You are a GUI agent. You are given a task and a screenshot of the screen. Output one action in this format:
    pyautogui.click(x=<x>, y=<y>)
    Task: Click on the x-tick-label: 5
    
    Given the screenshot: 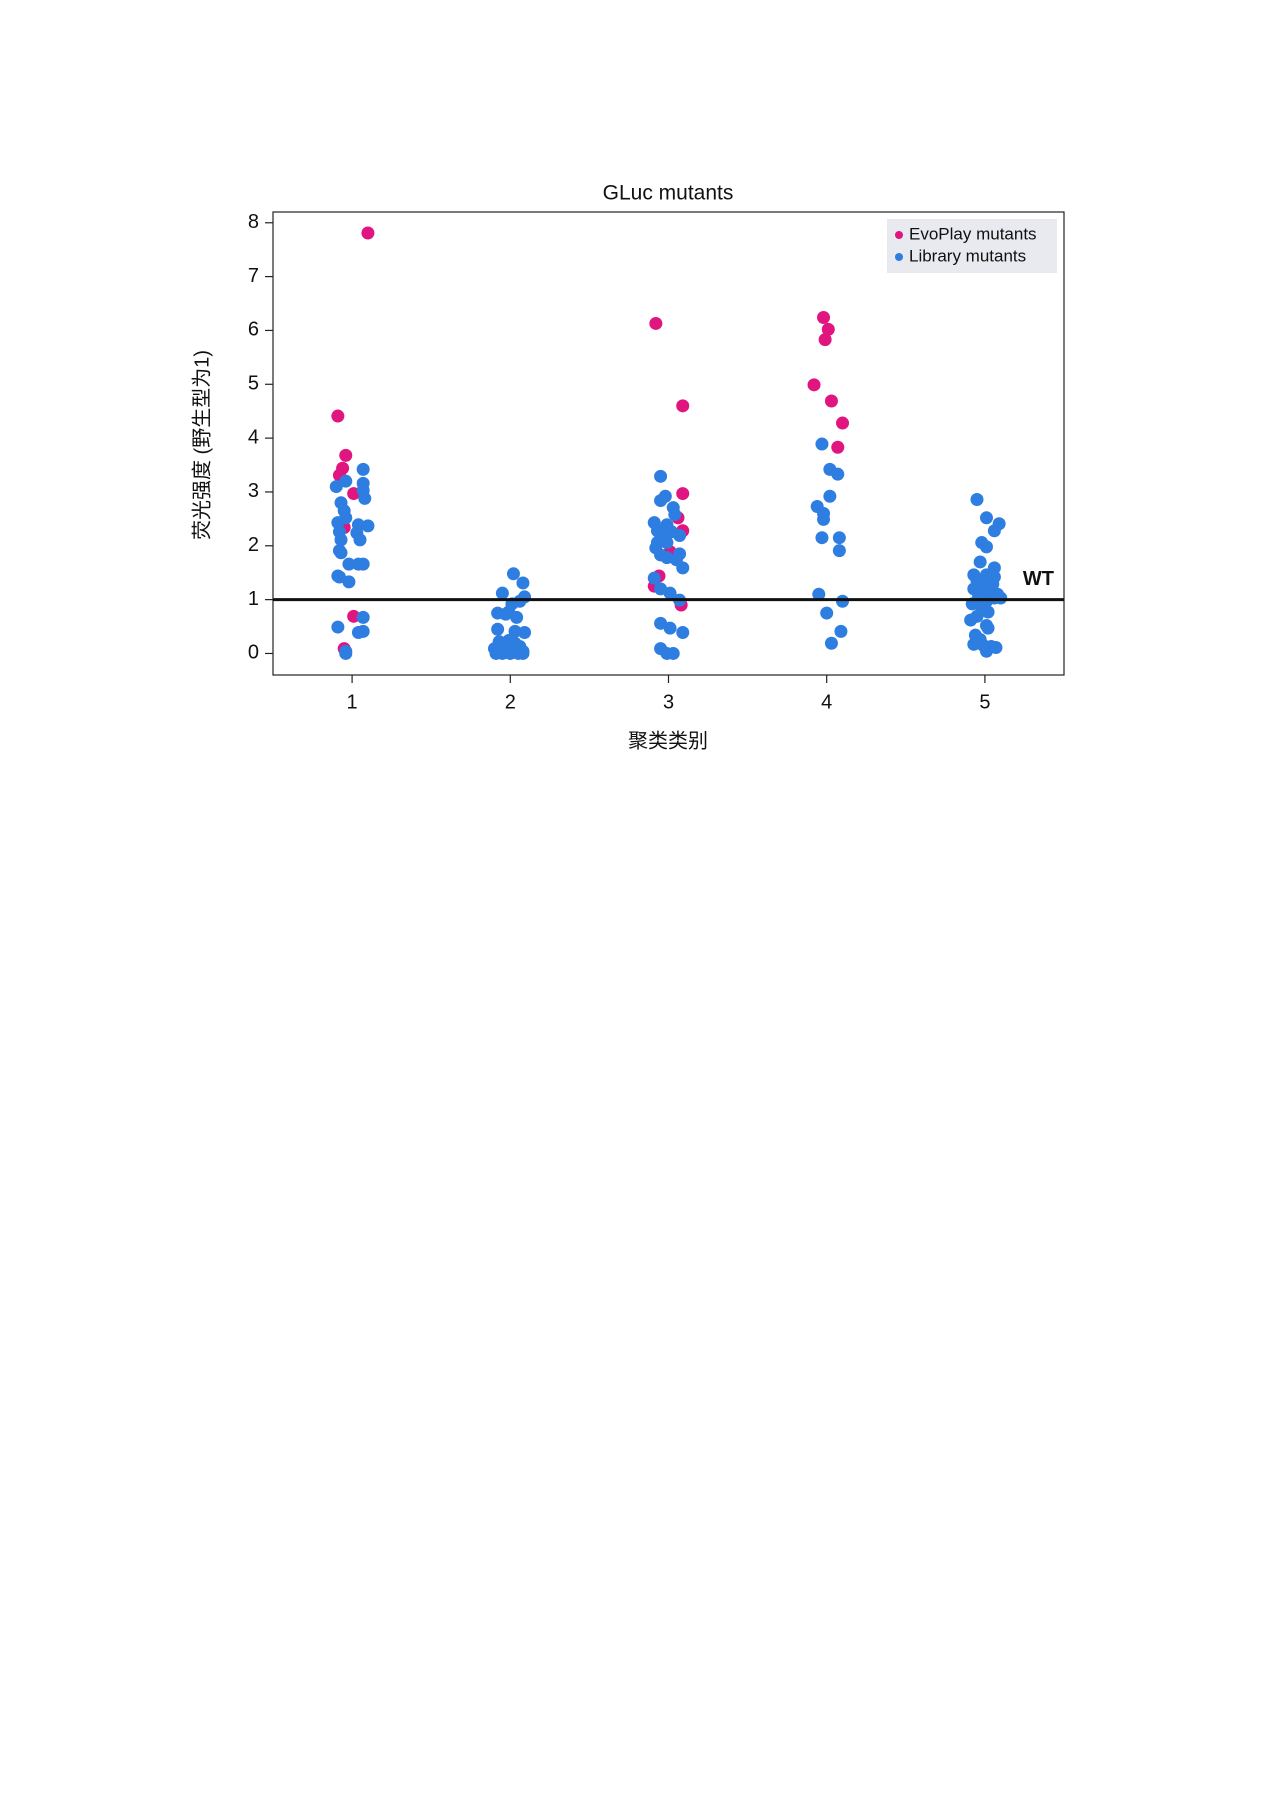 What is the action you would take?
    pyautogui.click(x=984, y=702)
    